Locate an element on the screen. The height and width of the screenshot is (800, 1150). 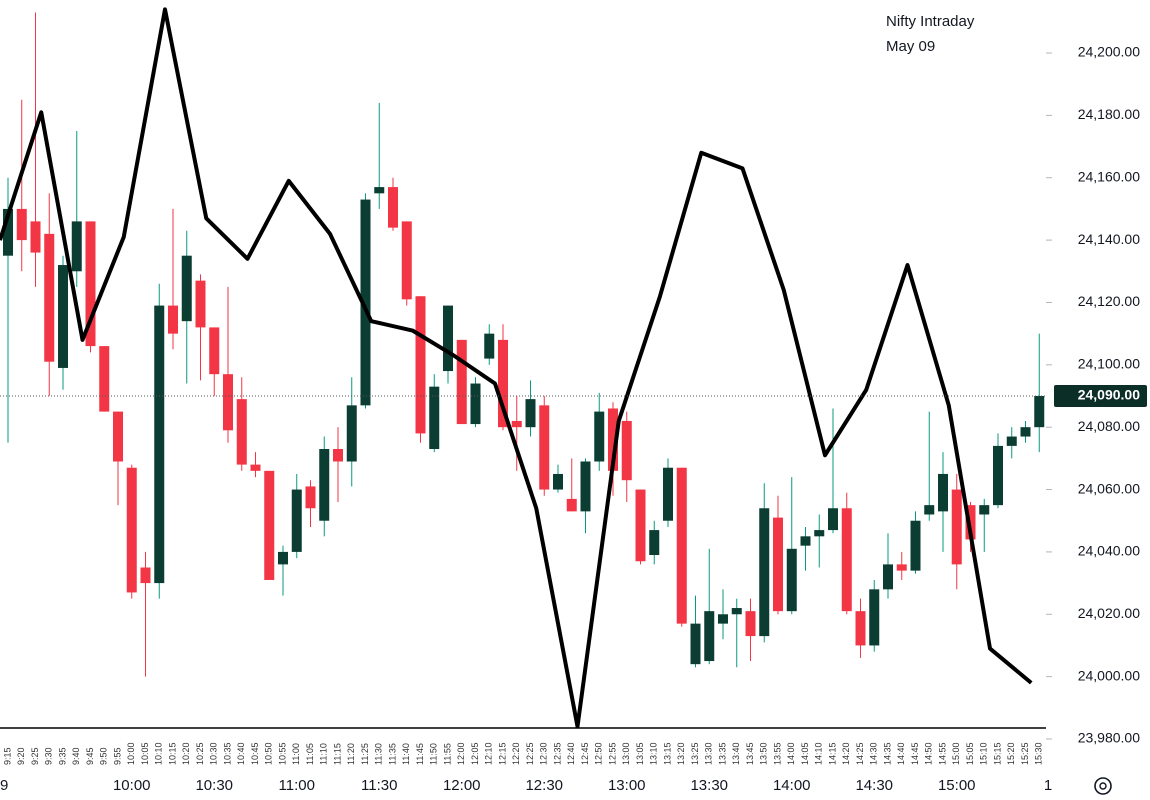
x-tick-label: 10:15 is located at coordinates (172, 753).